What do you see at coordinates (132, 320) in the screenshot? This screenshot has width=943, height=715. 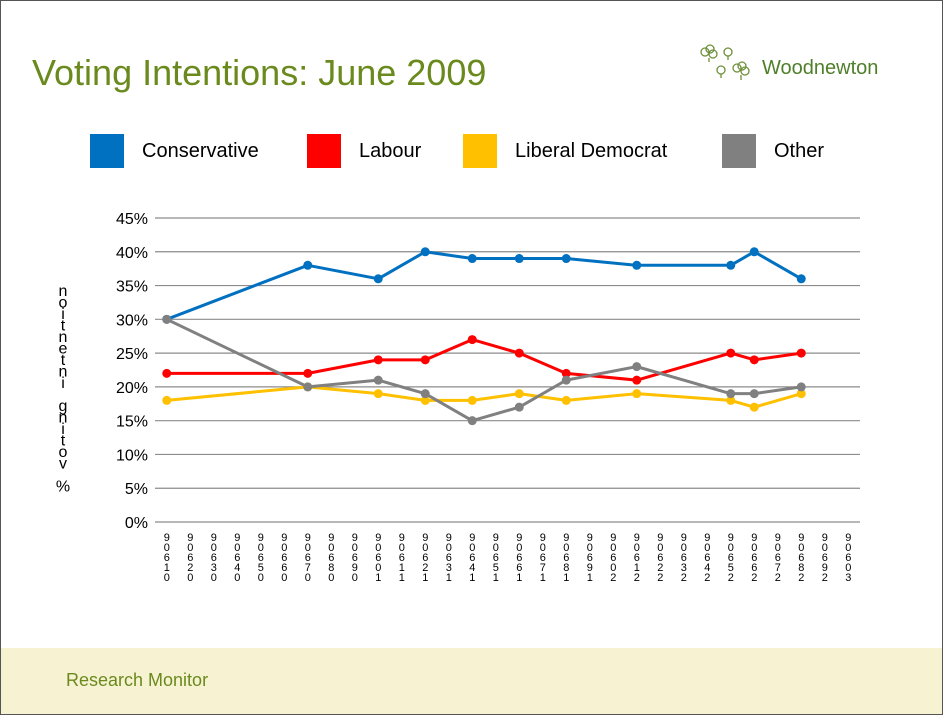 I see `y-tick-label: 30%` at bounding box center [132, 320].